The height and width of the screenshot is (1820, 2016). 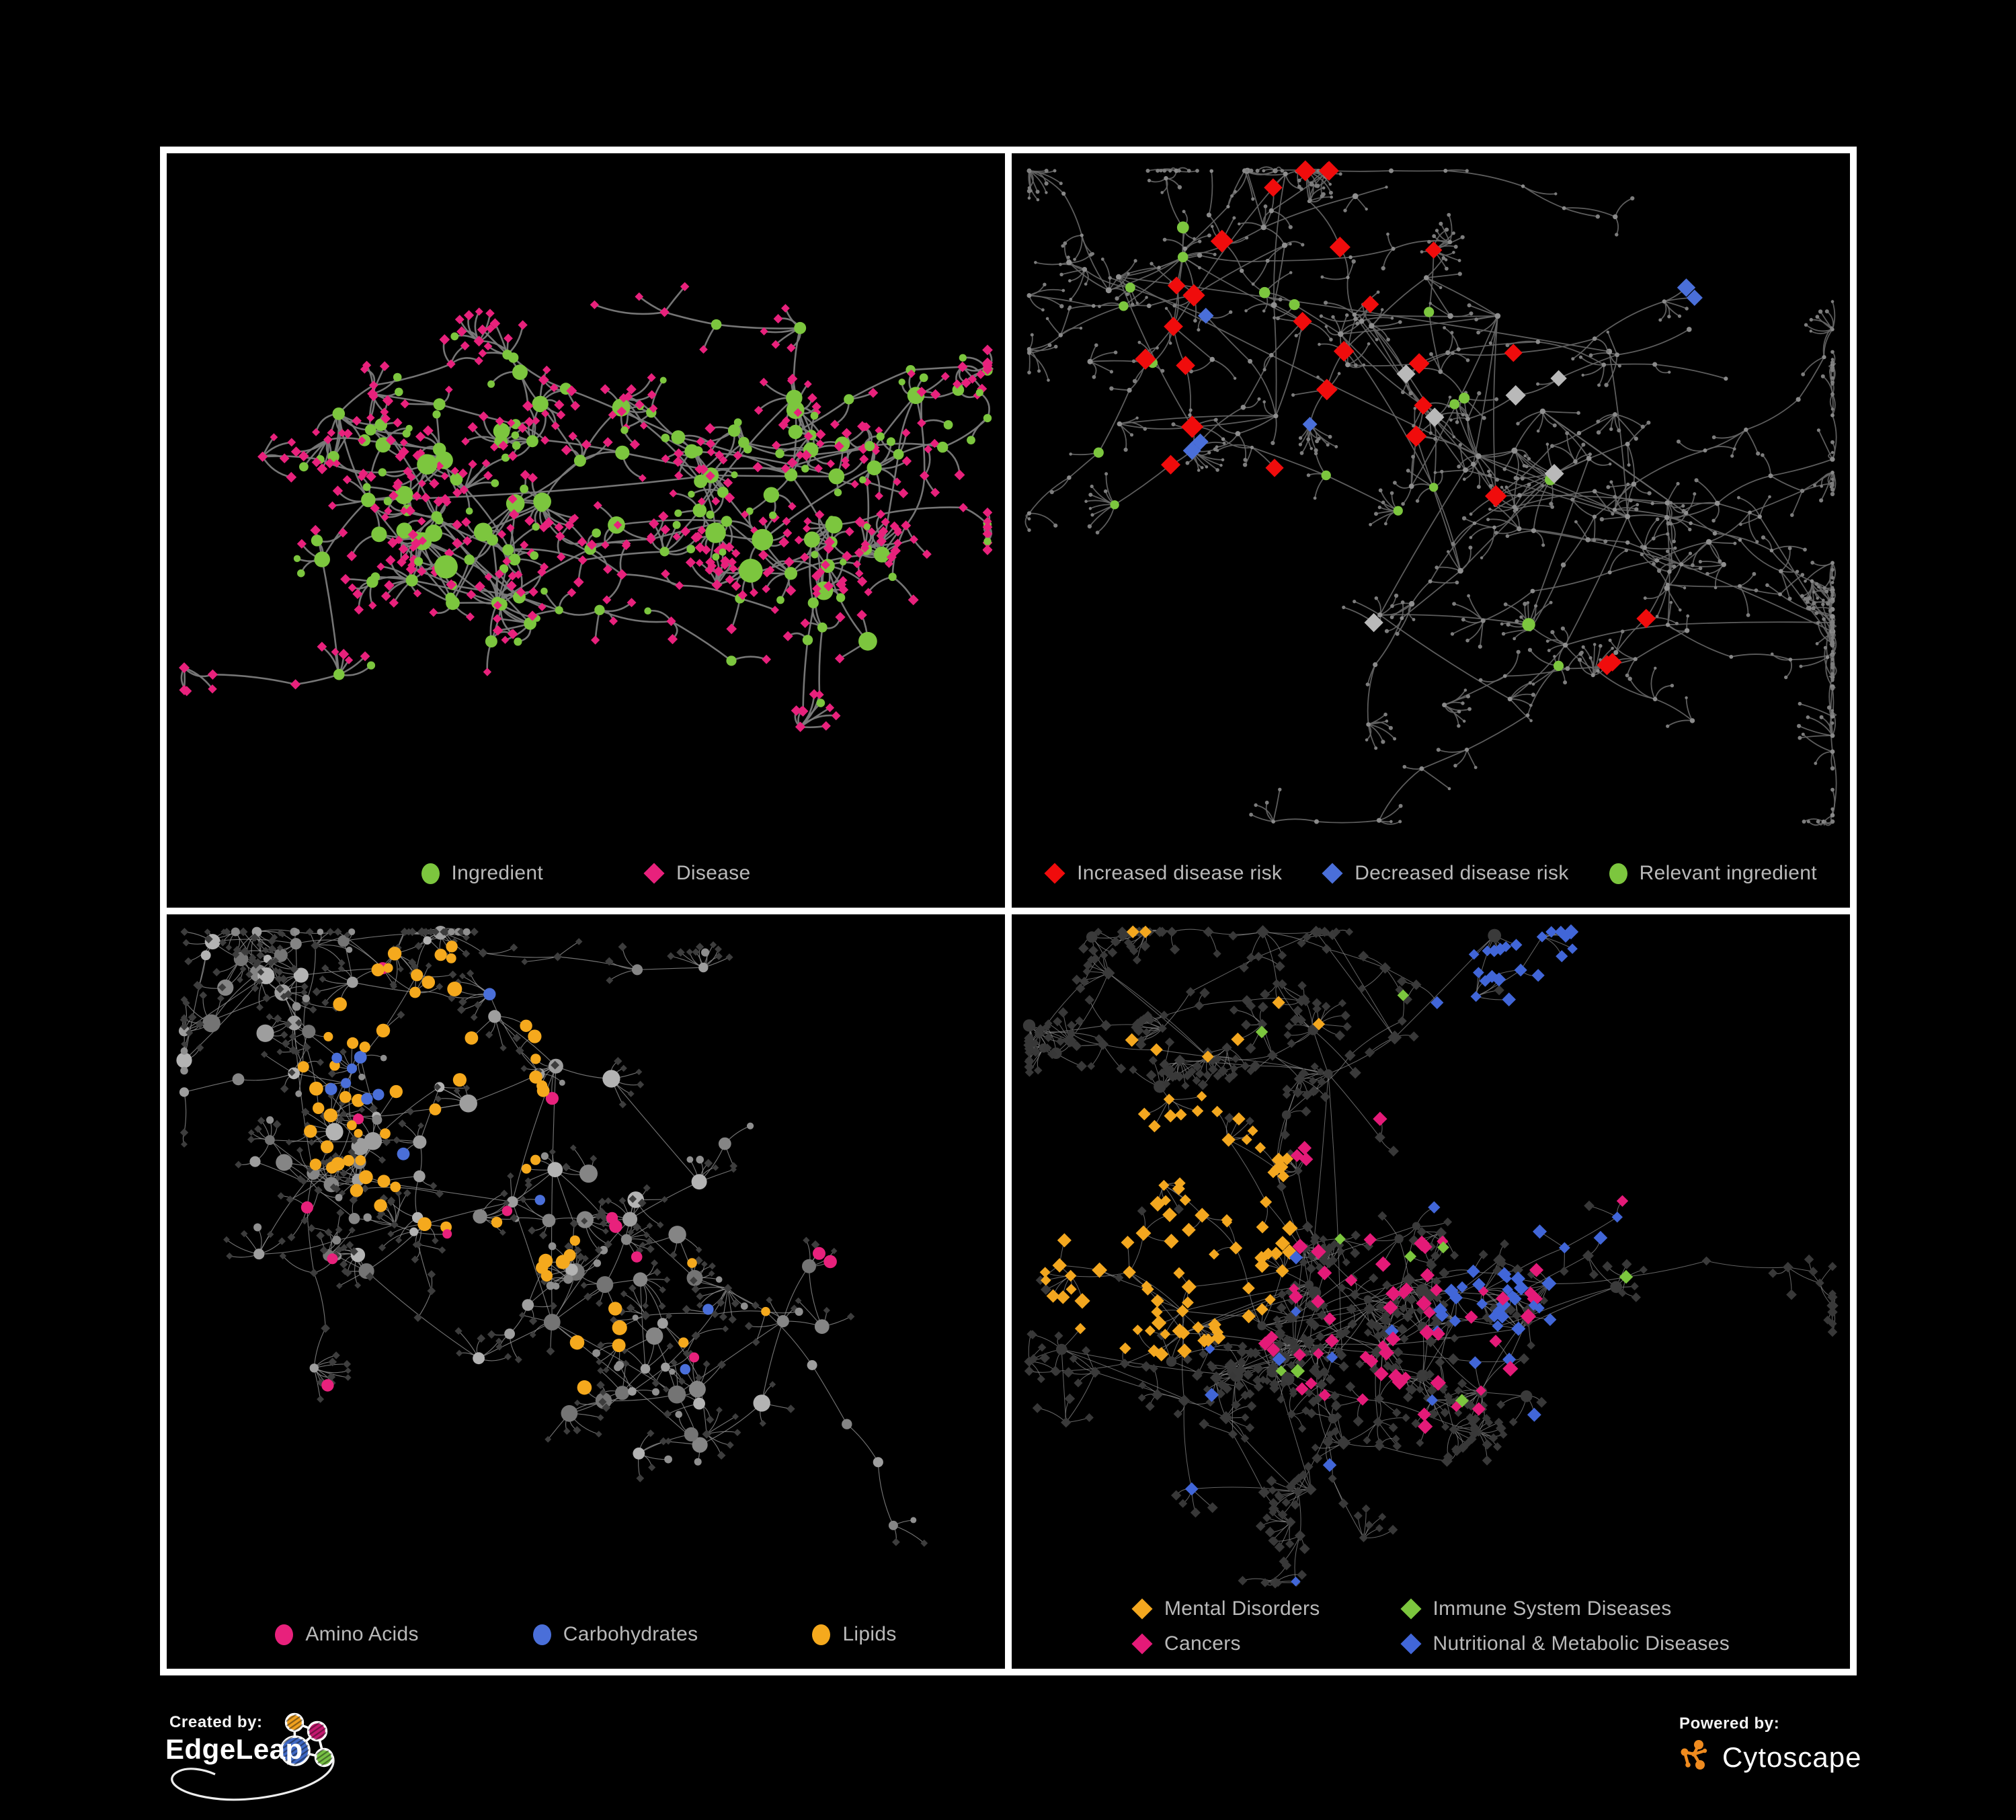 I want to click on cytoscape-brand: Cytoscape, so click(x=1792, y=1757).